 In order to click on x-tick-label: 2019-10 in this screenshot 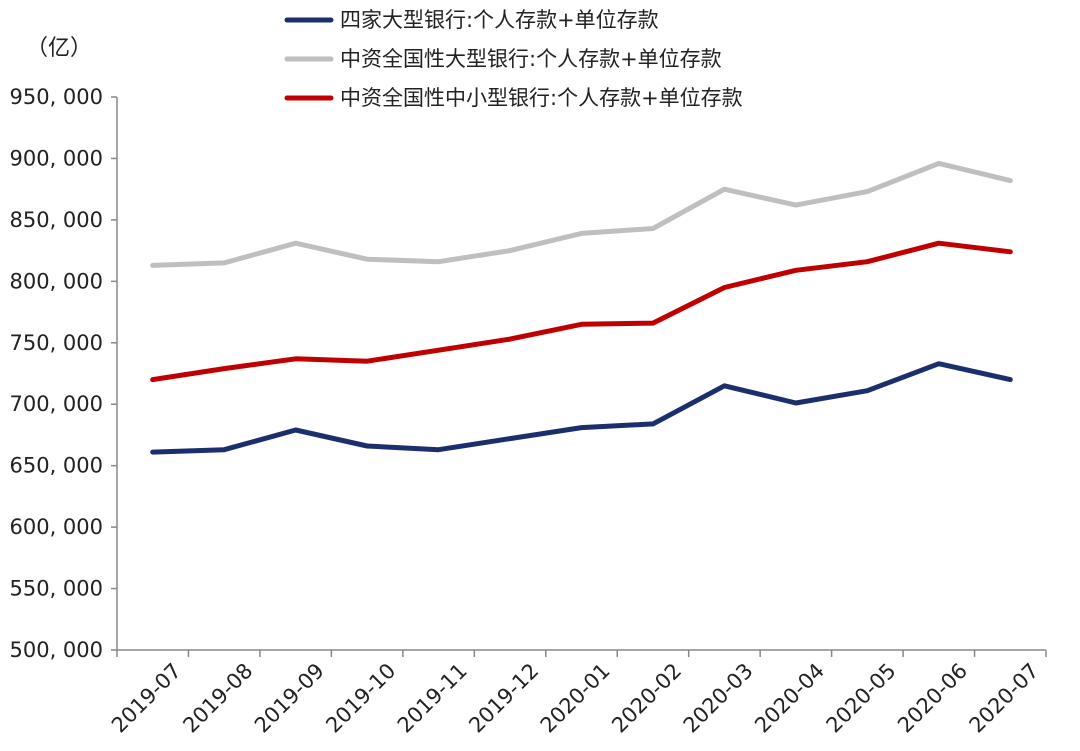, I will do `click(360, 698)`.